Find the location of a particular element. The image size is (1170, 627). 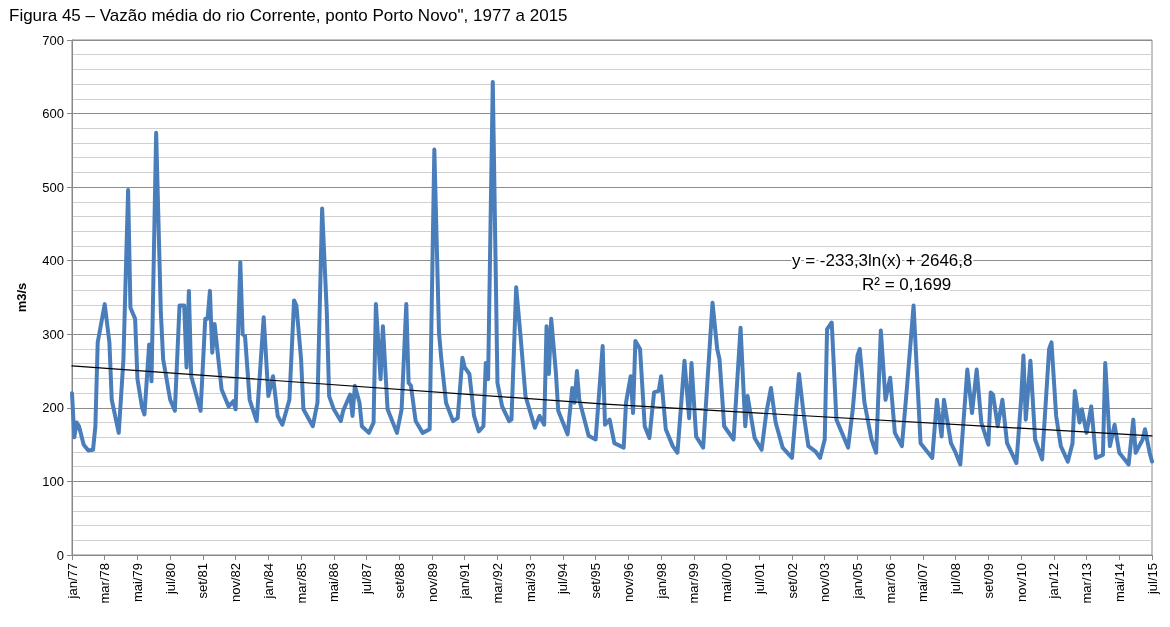

x-tick-label: mar/99 is located at coordinates (694, 583).